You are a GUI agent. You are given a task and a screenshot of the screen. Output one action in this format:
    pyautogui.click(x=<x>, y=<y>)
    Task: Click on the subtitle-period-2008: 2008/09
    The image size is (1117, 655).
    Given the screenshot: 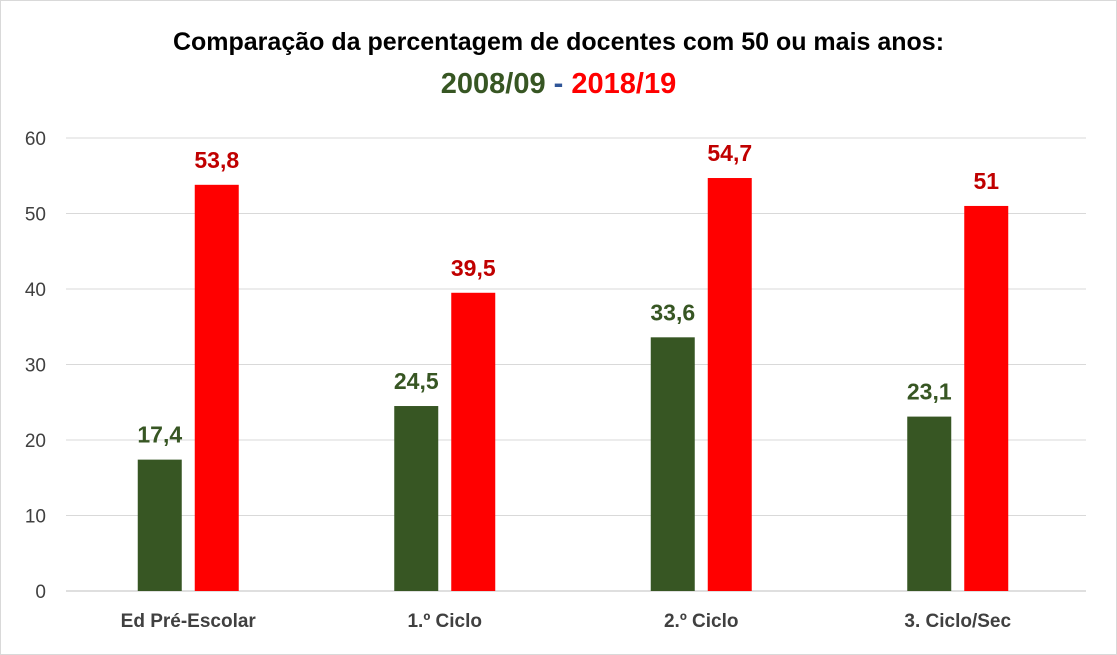 What is the action you would take?
    pyautogui.click(x=493, y=84)
    